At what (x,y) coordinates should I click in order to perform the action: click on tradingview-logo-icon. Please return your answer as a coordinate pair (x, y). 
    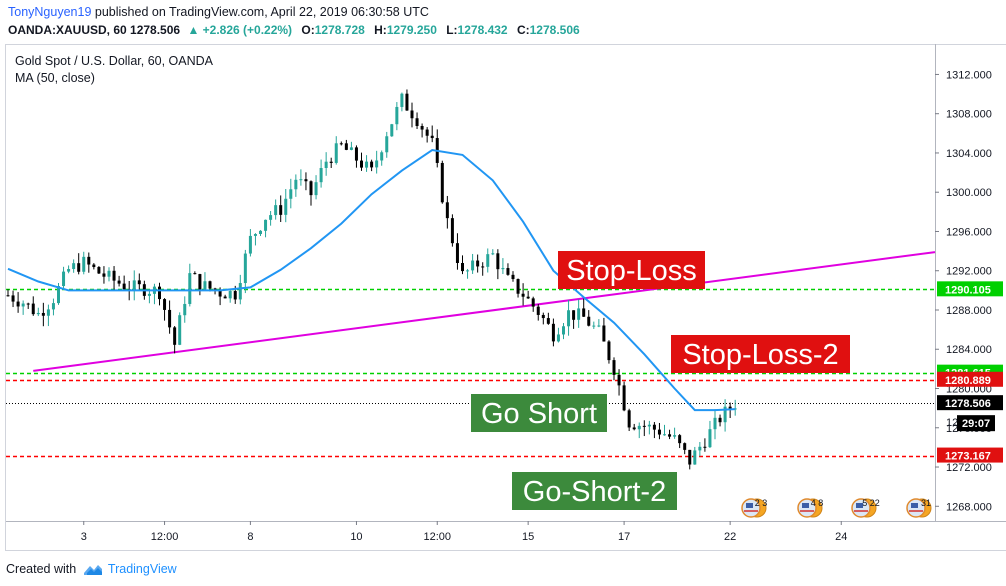
    Looking at the image, I should click on (92, 570).